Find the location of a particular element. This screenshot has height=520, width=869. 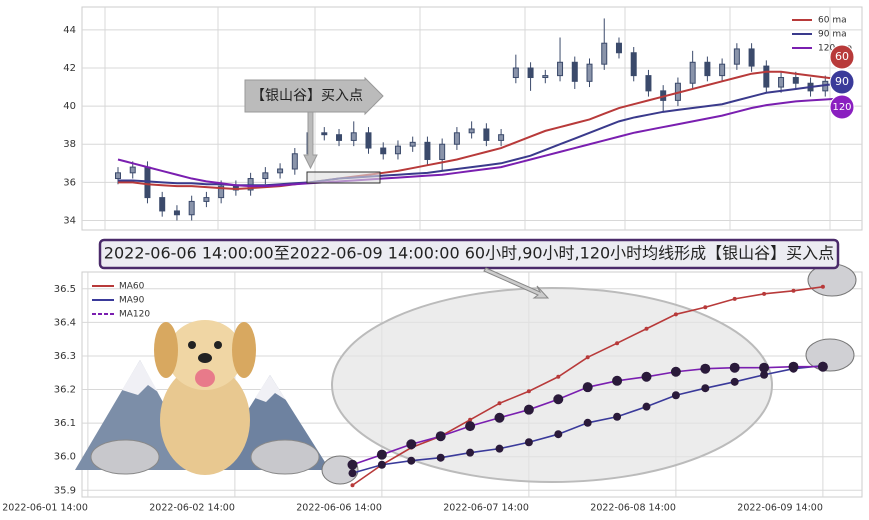

badge-label: 90 is located at coordinates (842, 81).